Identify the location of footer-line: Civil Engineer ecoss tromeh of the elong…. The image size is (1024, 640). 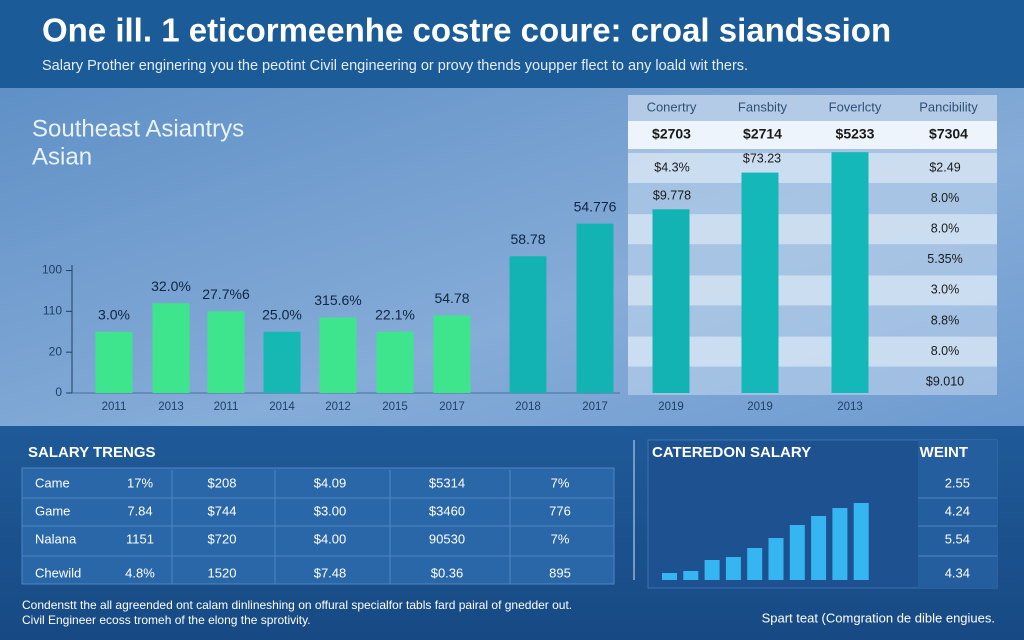
(166, 620).